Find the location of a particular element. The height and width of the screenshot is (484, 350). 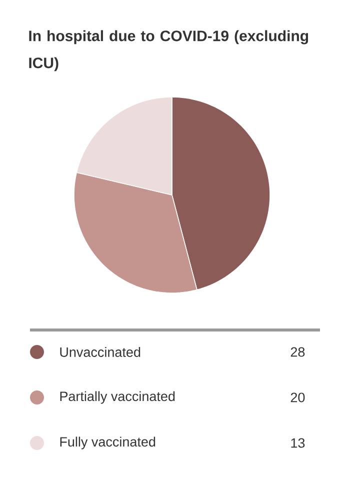

data-label: 13 is located at coordinates (298, 443).